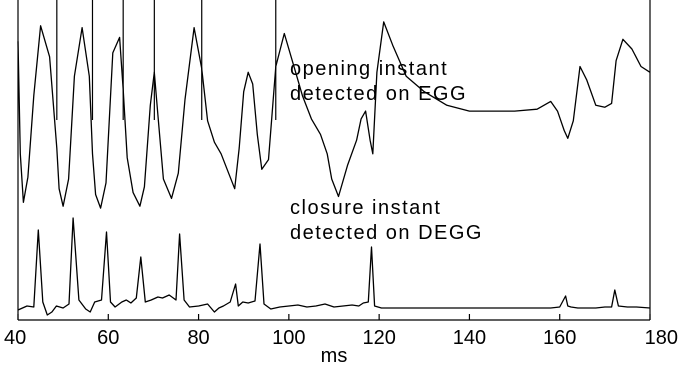  Describe the element at coordinates (108, 338) in the screenshot. I see `x-tick-label-60: 60` at that location.